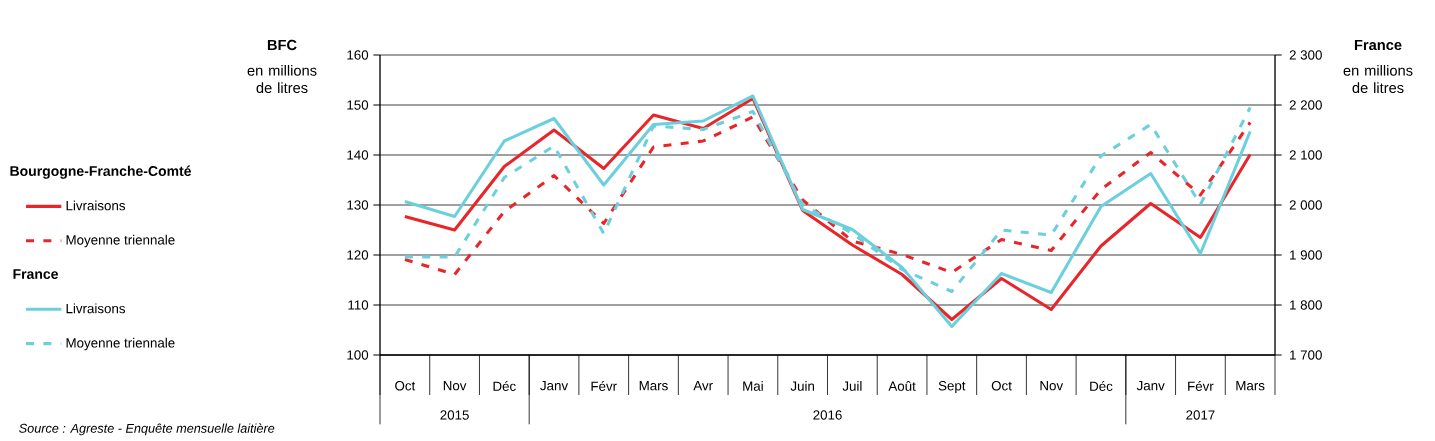  Describe the element at coordinates (1305, 155) in the screenshot. I see `y2-tick-label: 2 100` at that location.